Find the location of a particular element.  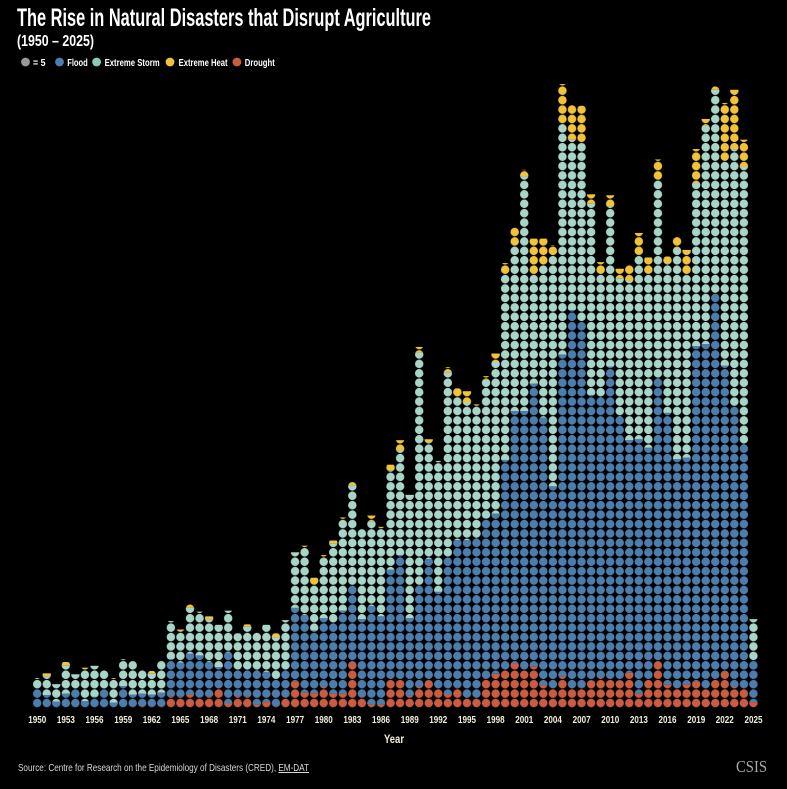

svg-text: CSIS is located at coordinates (751, 766).